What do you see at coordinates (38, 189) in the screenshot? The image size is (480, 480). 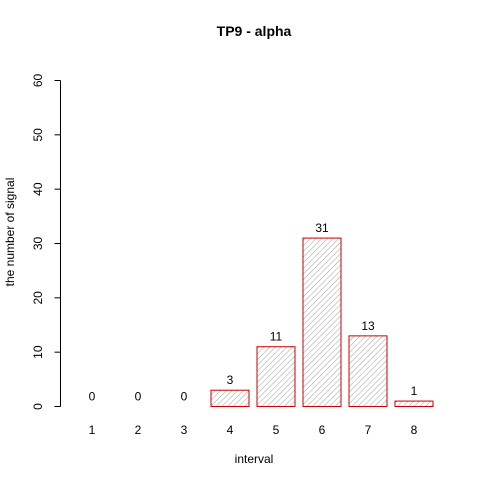 I see `y-tick-label: 40` at bounding box center [38, 189].